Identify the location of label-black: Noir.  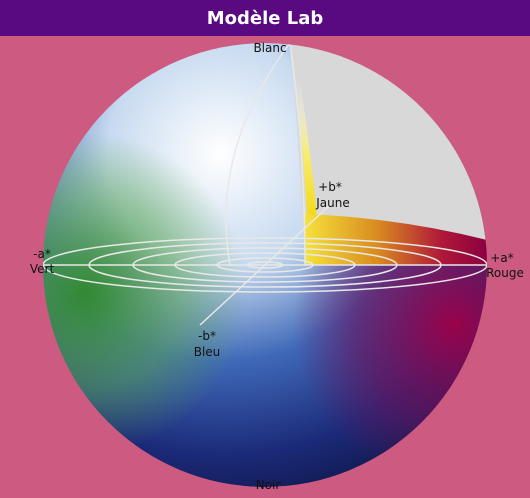
(268, 485).